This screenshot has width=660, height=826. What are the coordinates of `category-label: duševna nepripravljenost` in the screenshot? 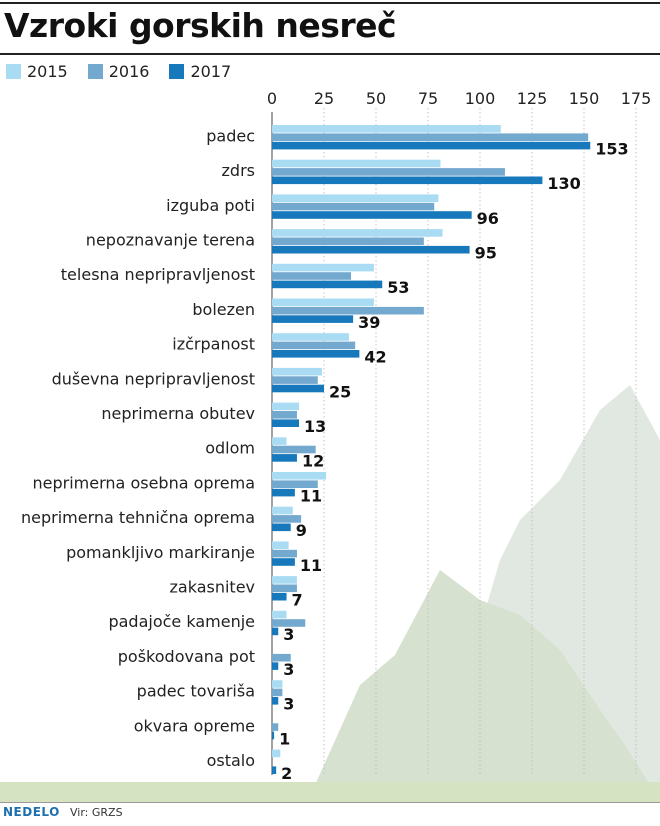 It's located at (153, 378).